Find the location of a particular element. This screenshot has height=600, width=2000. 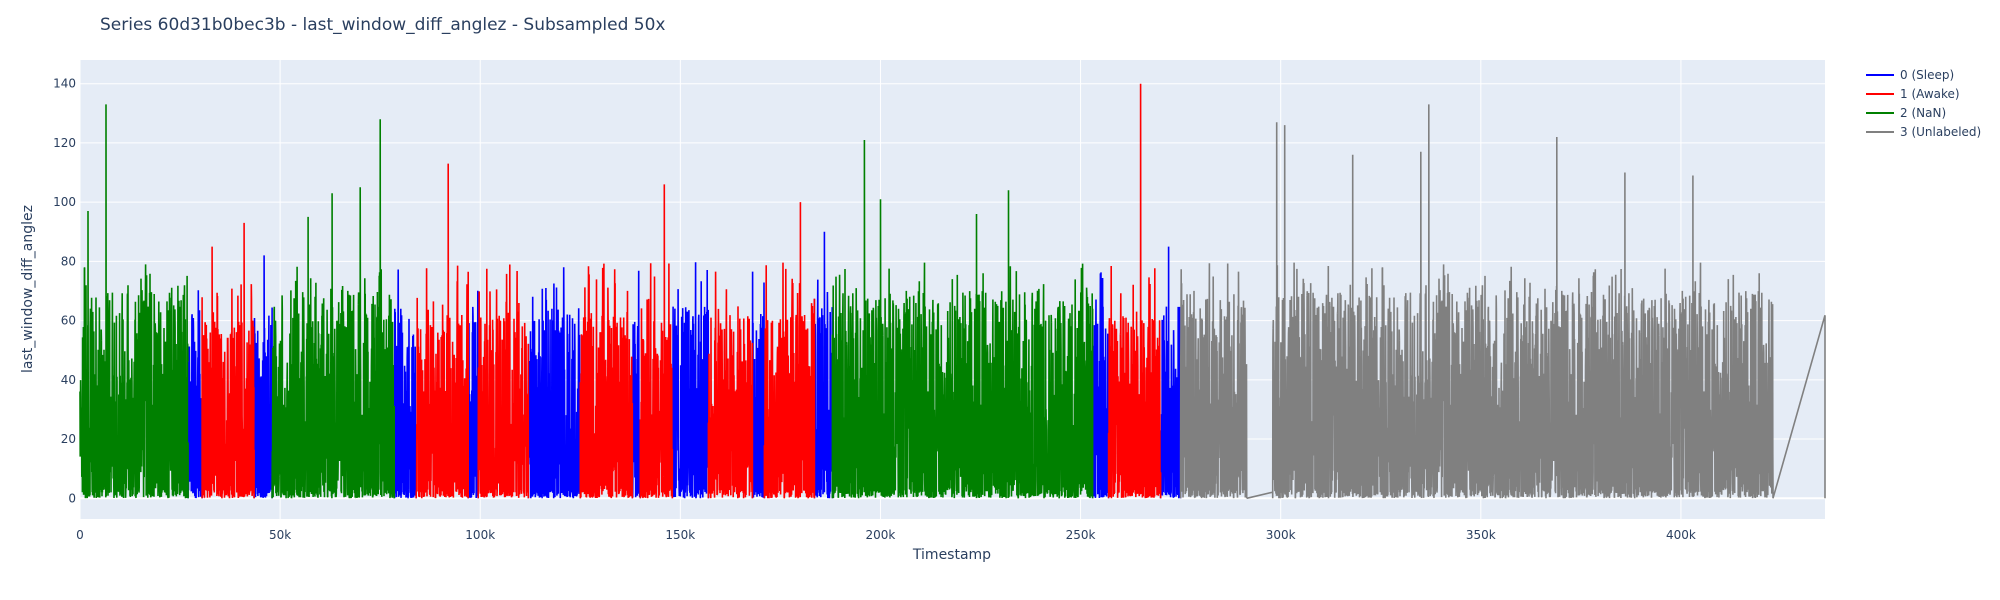

y-tick-label: 60 is located at coordinates (68, 321).